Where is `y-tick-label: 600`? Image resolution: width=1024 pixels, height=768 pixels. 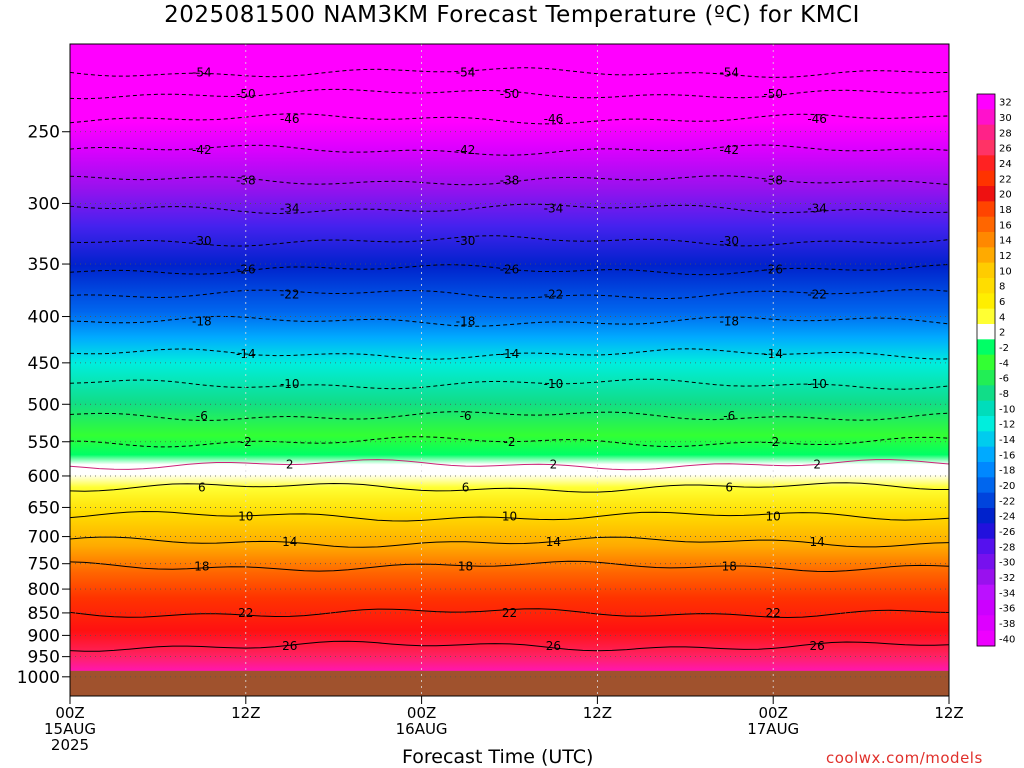
y-tick-label: 600 is located at coordinates (44, 477).